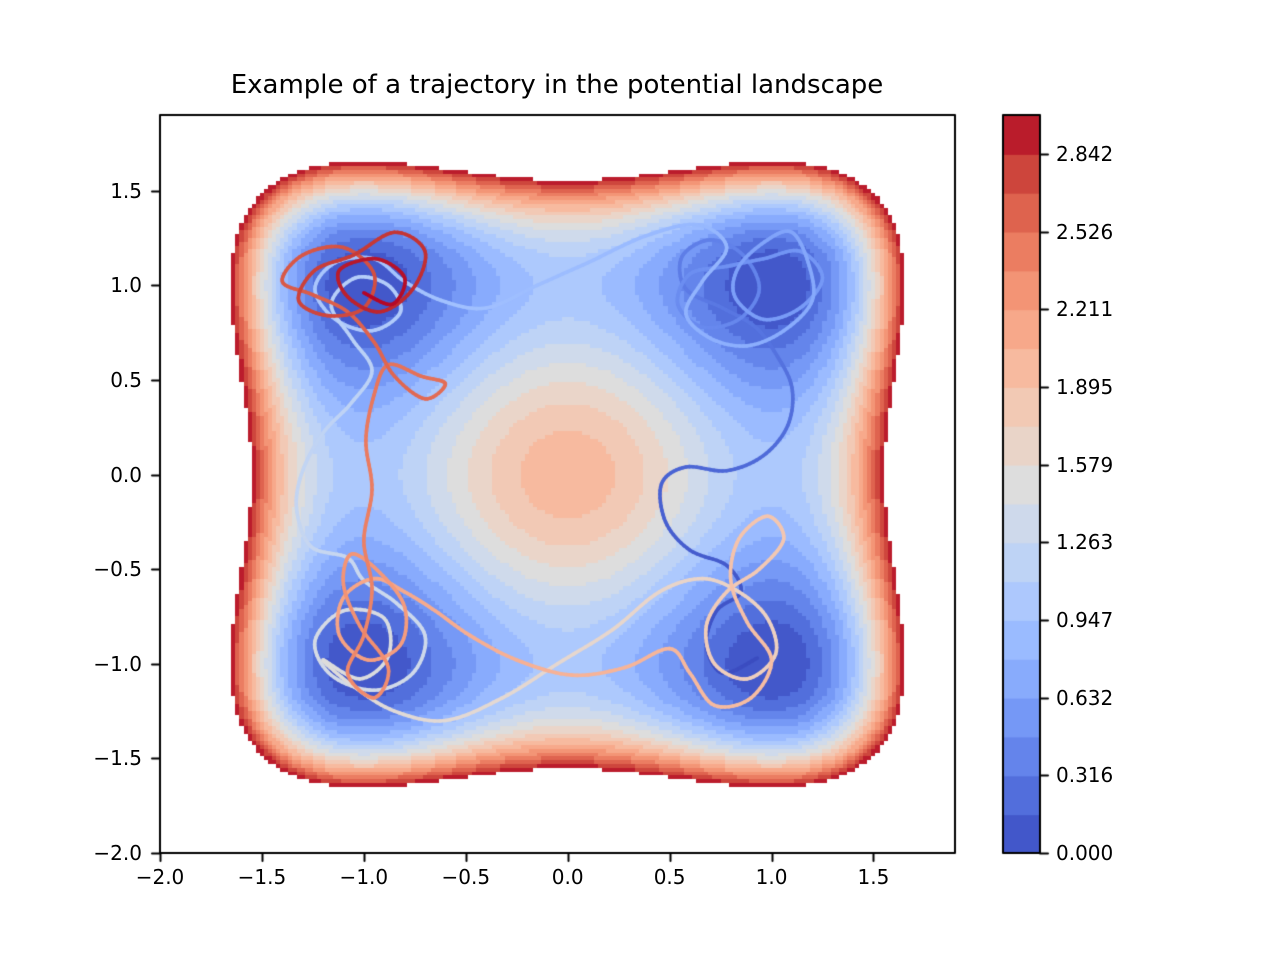  What do you see at coordinates (364, 877) in the screenshot?
I see `x-tick-label: −1.0` at bounding box center [364, 877].